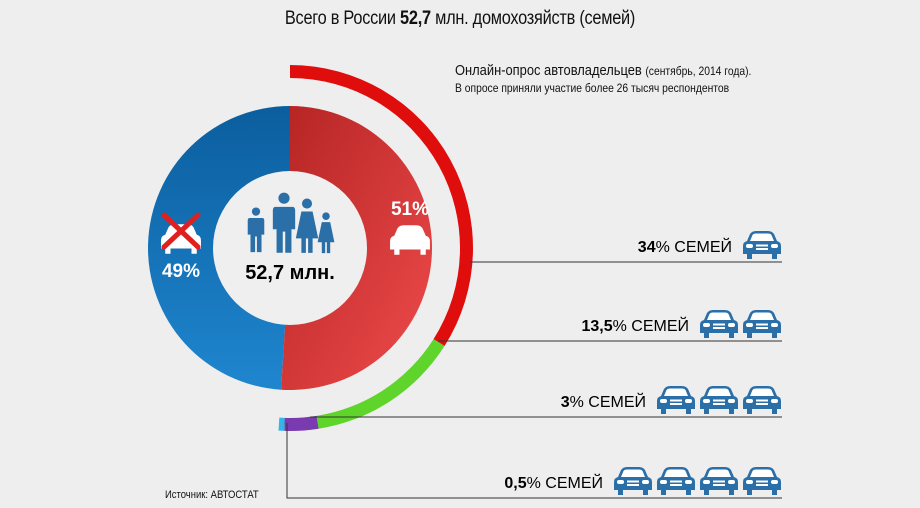 The height and width of the screenshot is (508, 920). I want to click on slice-label-with-car: 51%, so click(410, 209).